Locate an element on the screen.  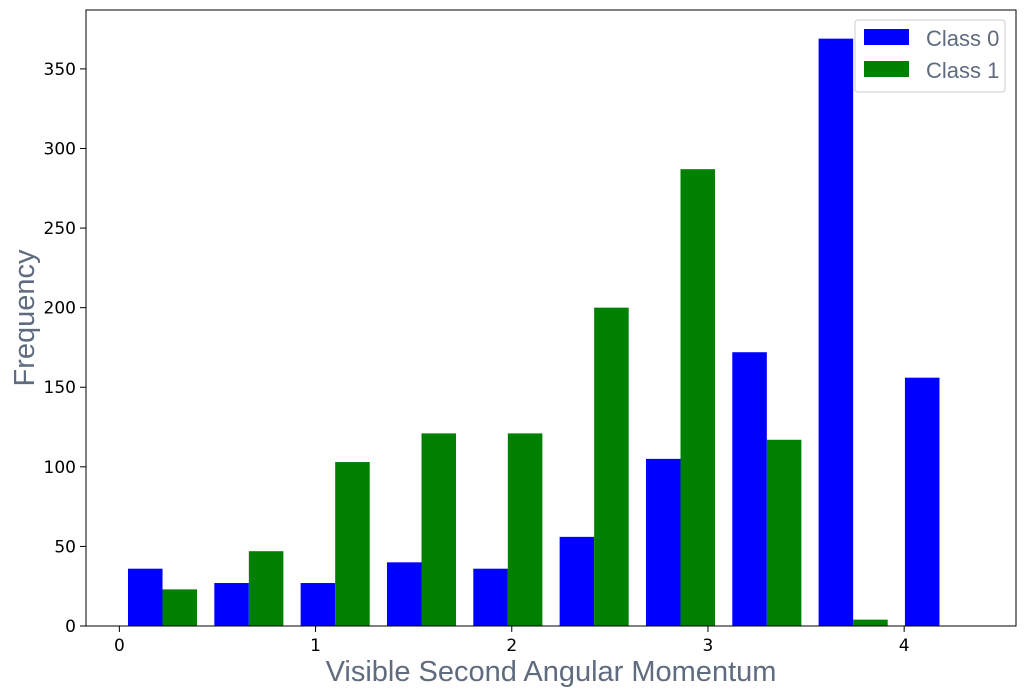
legend: Class 0 Class 1 is located at coordinates (930, 56).